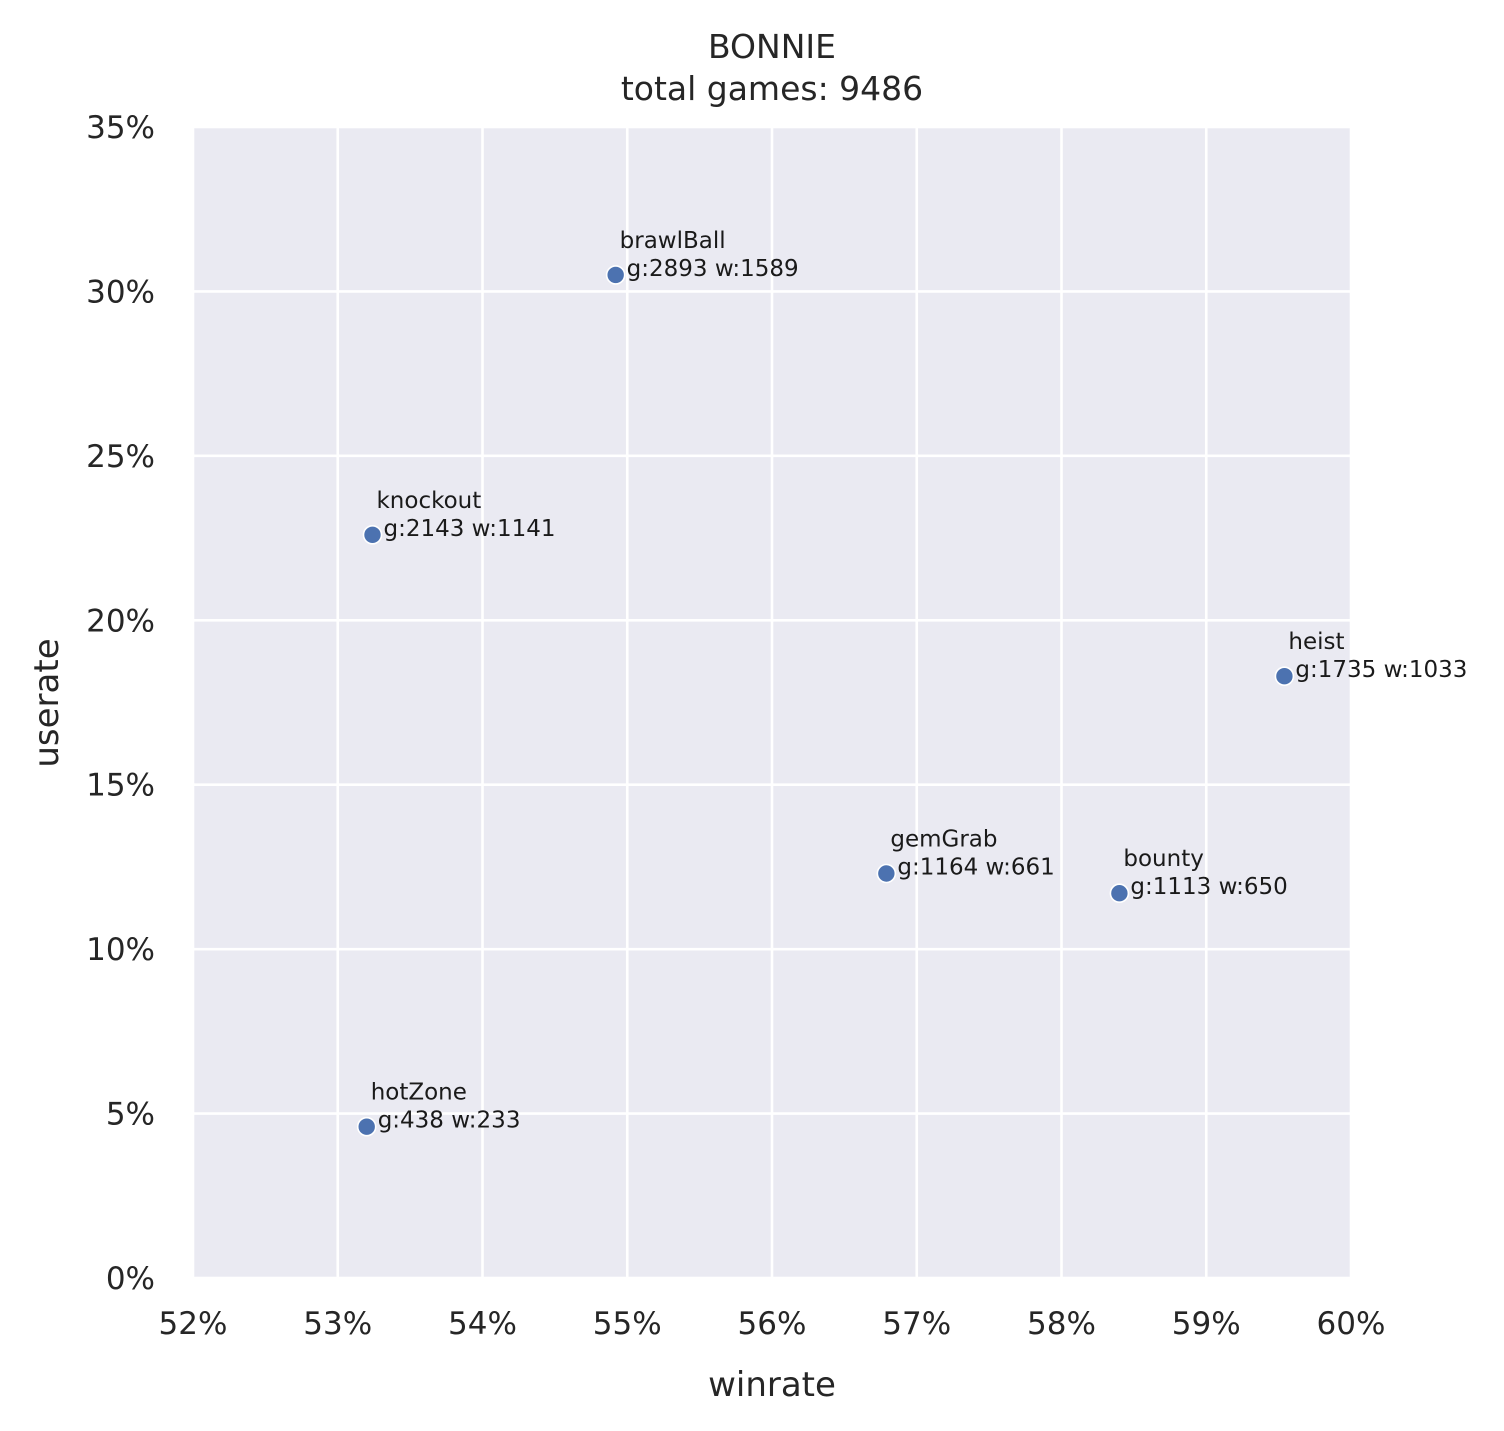 The width and height of the screenshot is (1504, 1431). What do you see at coordinates (772, 88) in the screenshot?
I see `chart-subtitle: total games: 9486` at bounding box center [772, 88].